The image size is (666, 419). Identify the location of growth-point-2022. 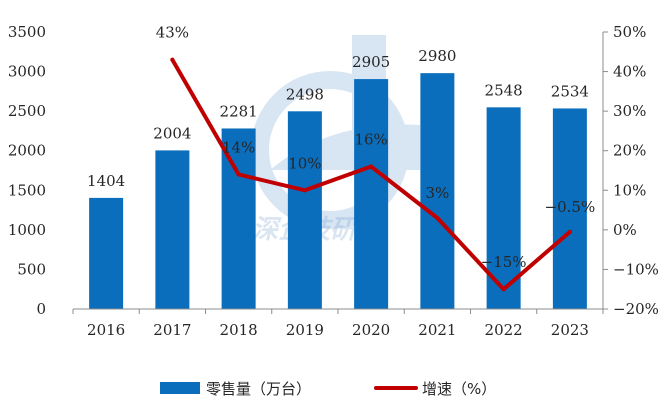
(503, 289).